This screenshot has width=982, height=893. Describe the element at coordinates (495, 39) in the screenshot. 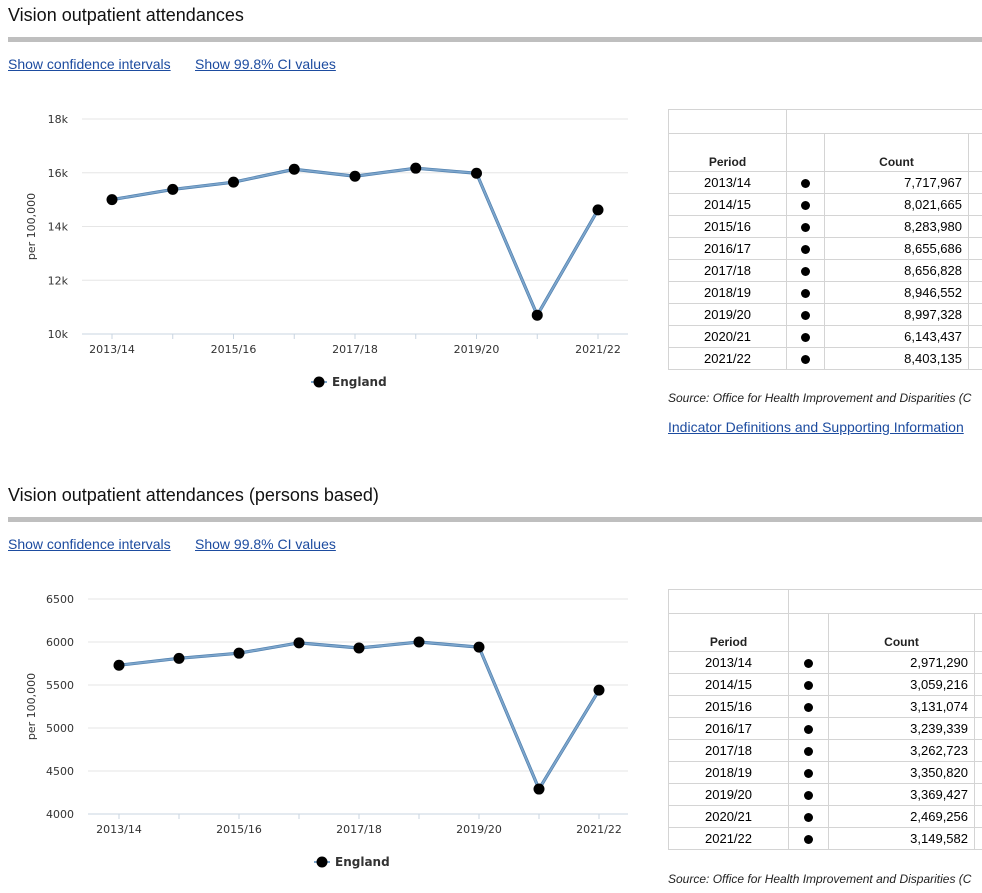

I see `panel-1-divider` at that location.